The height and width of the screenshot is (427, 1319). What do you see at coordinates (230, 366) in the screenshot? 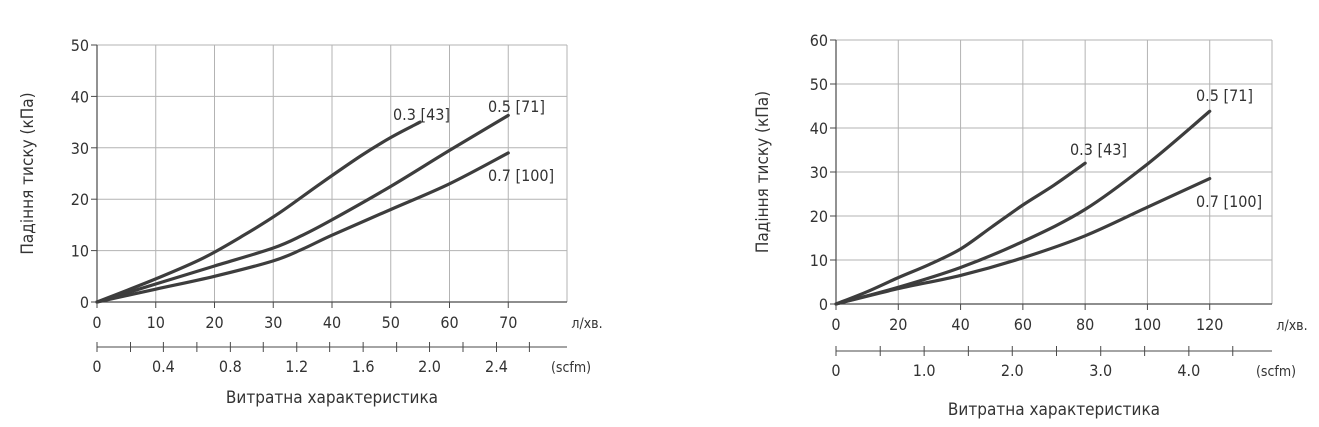
I see `x2-tick-label: 0.8` at bounding box center [230, 366].